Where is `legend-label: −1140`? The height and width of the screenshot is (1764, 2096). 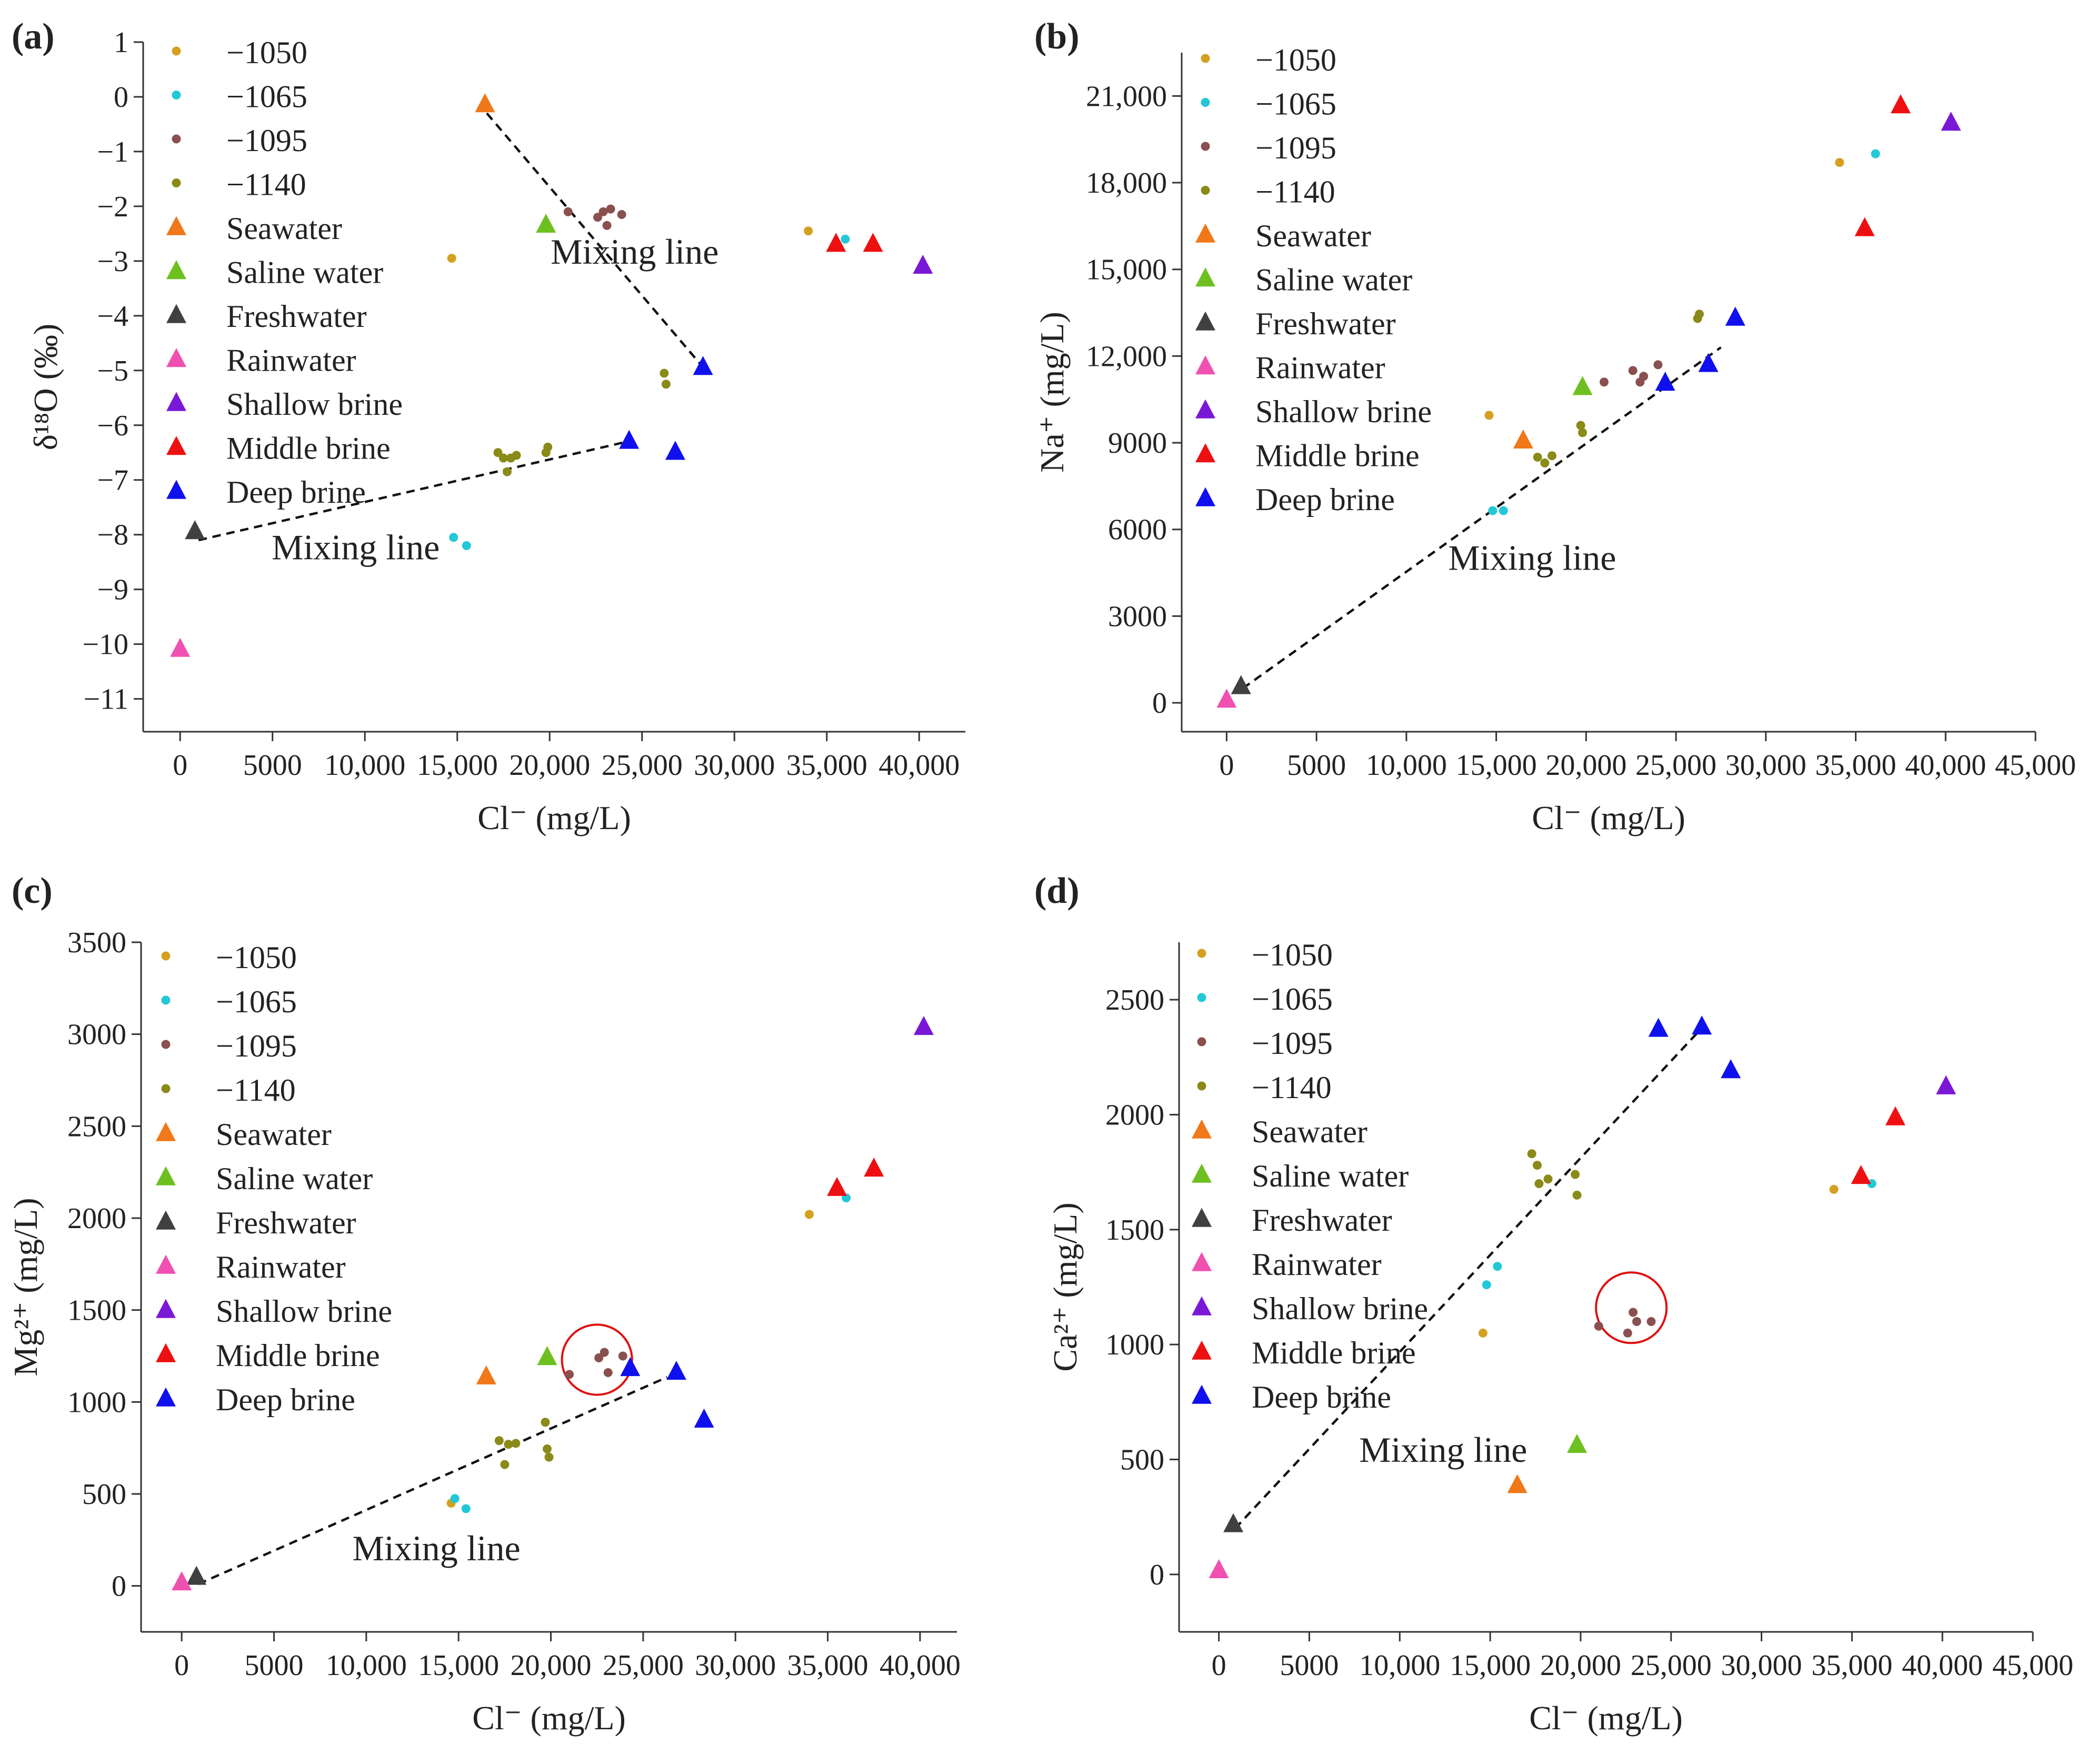 legend-label: −1140 is located at coordinates (1292, 1088).